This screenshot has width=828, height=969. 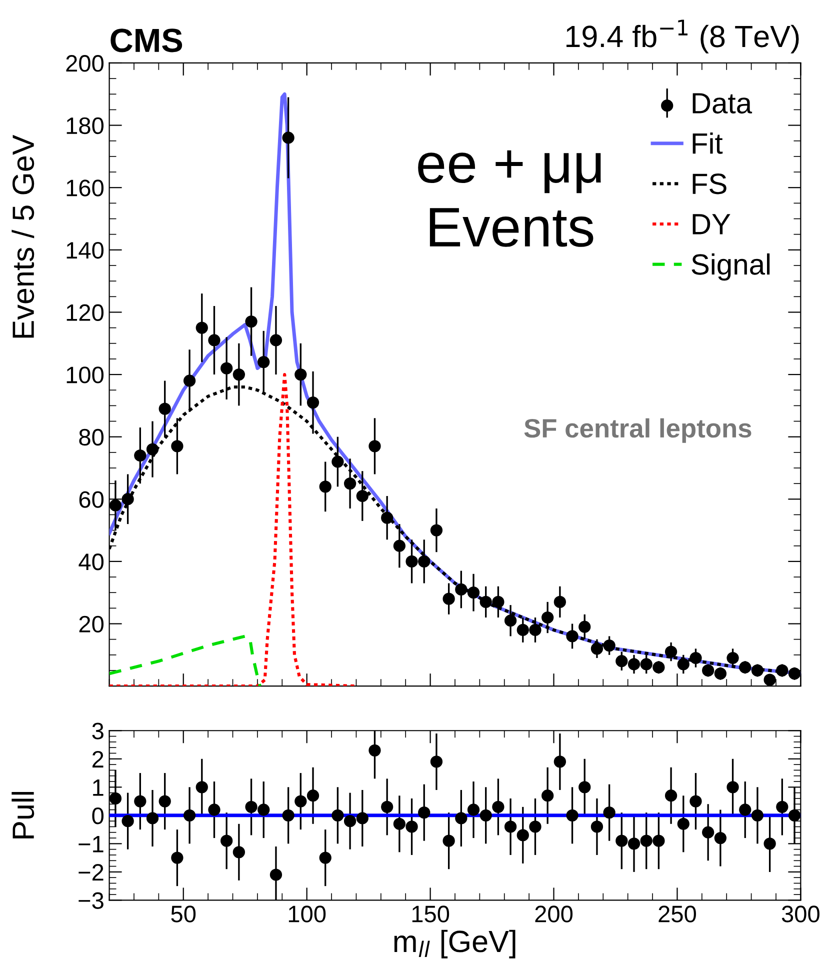 I want to click on y-tick-label: 60, so click(x=91, y=499).